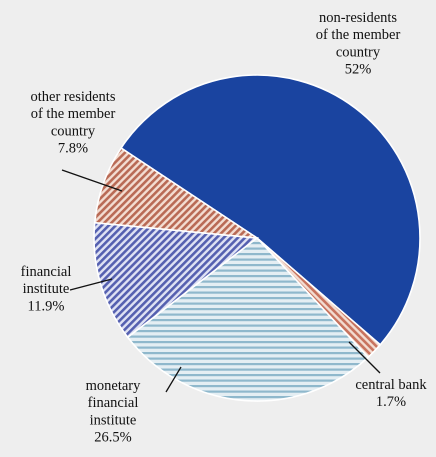 The image size is (436, 457). I want to click on slice-label-monetary-financial-institute: monetary financial institute 26.5%, so click(114, 412).